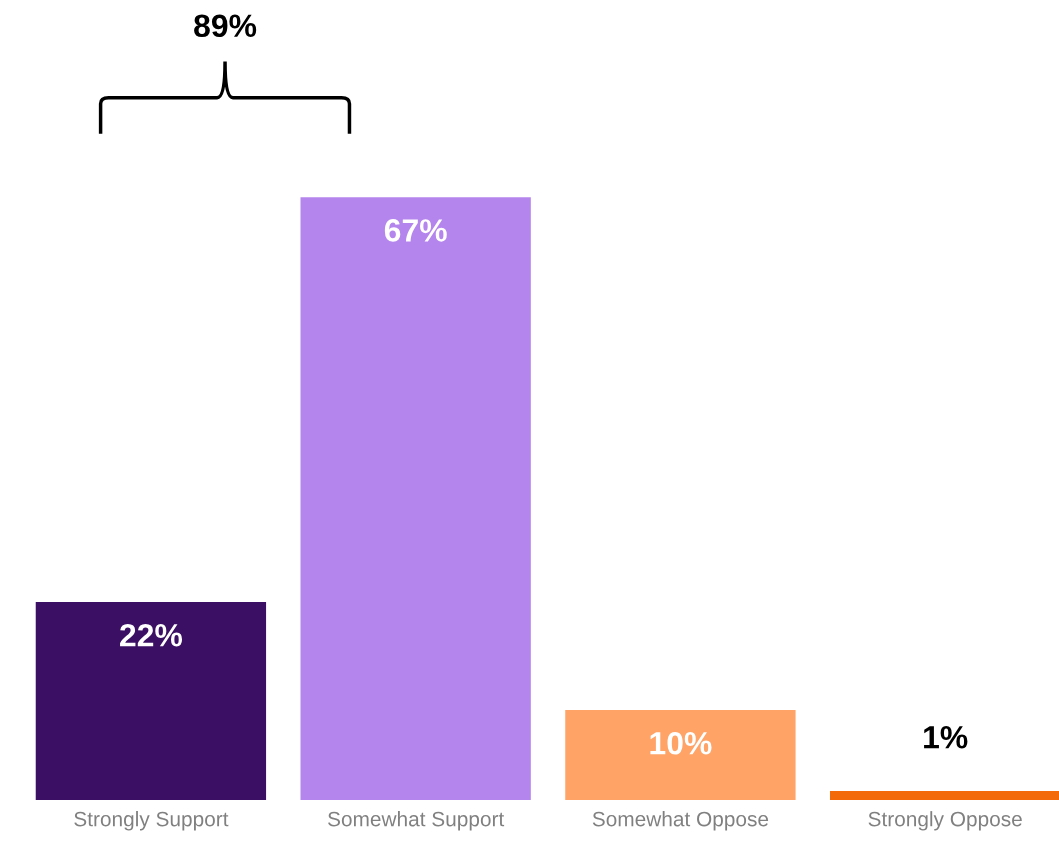 This screenshot has width=1059, height=850. I want to click on x-tick-label: Somewhat Support, so click(416, 821).